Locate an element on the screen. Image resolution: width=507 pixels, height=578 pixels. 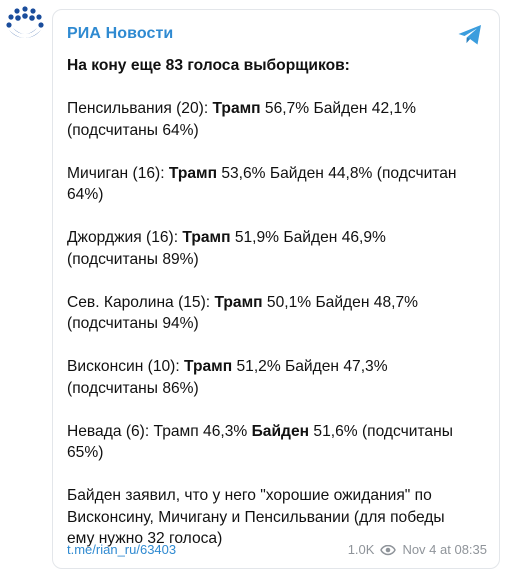
result-text: 65%) is located at coordinates (85, 452).